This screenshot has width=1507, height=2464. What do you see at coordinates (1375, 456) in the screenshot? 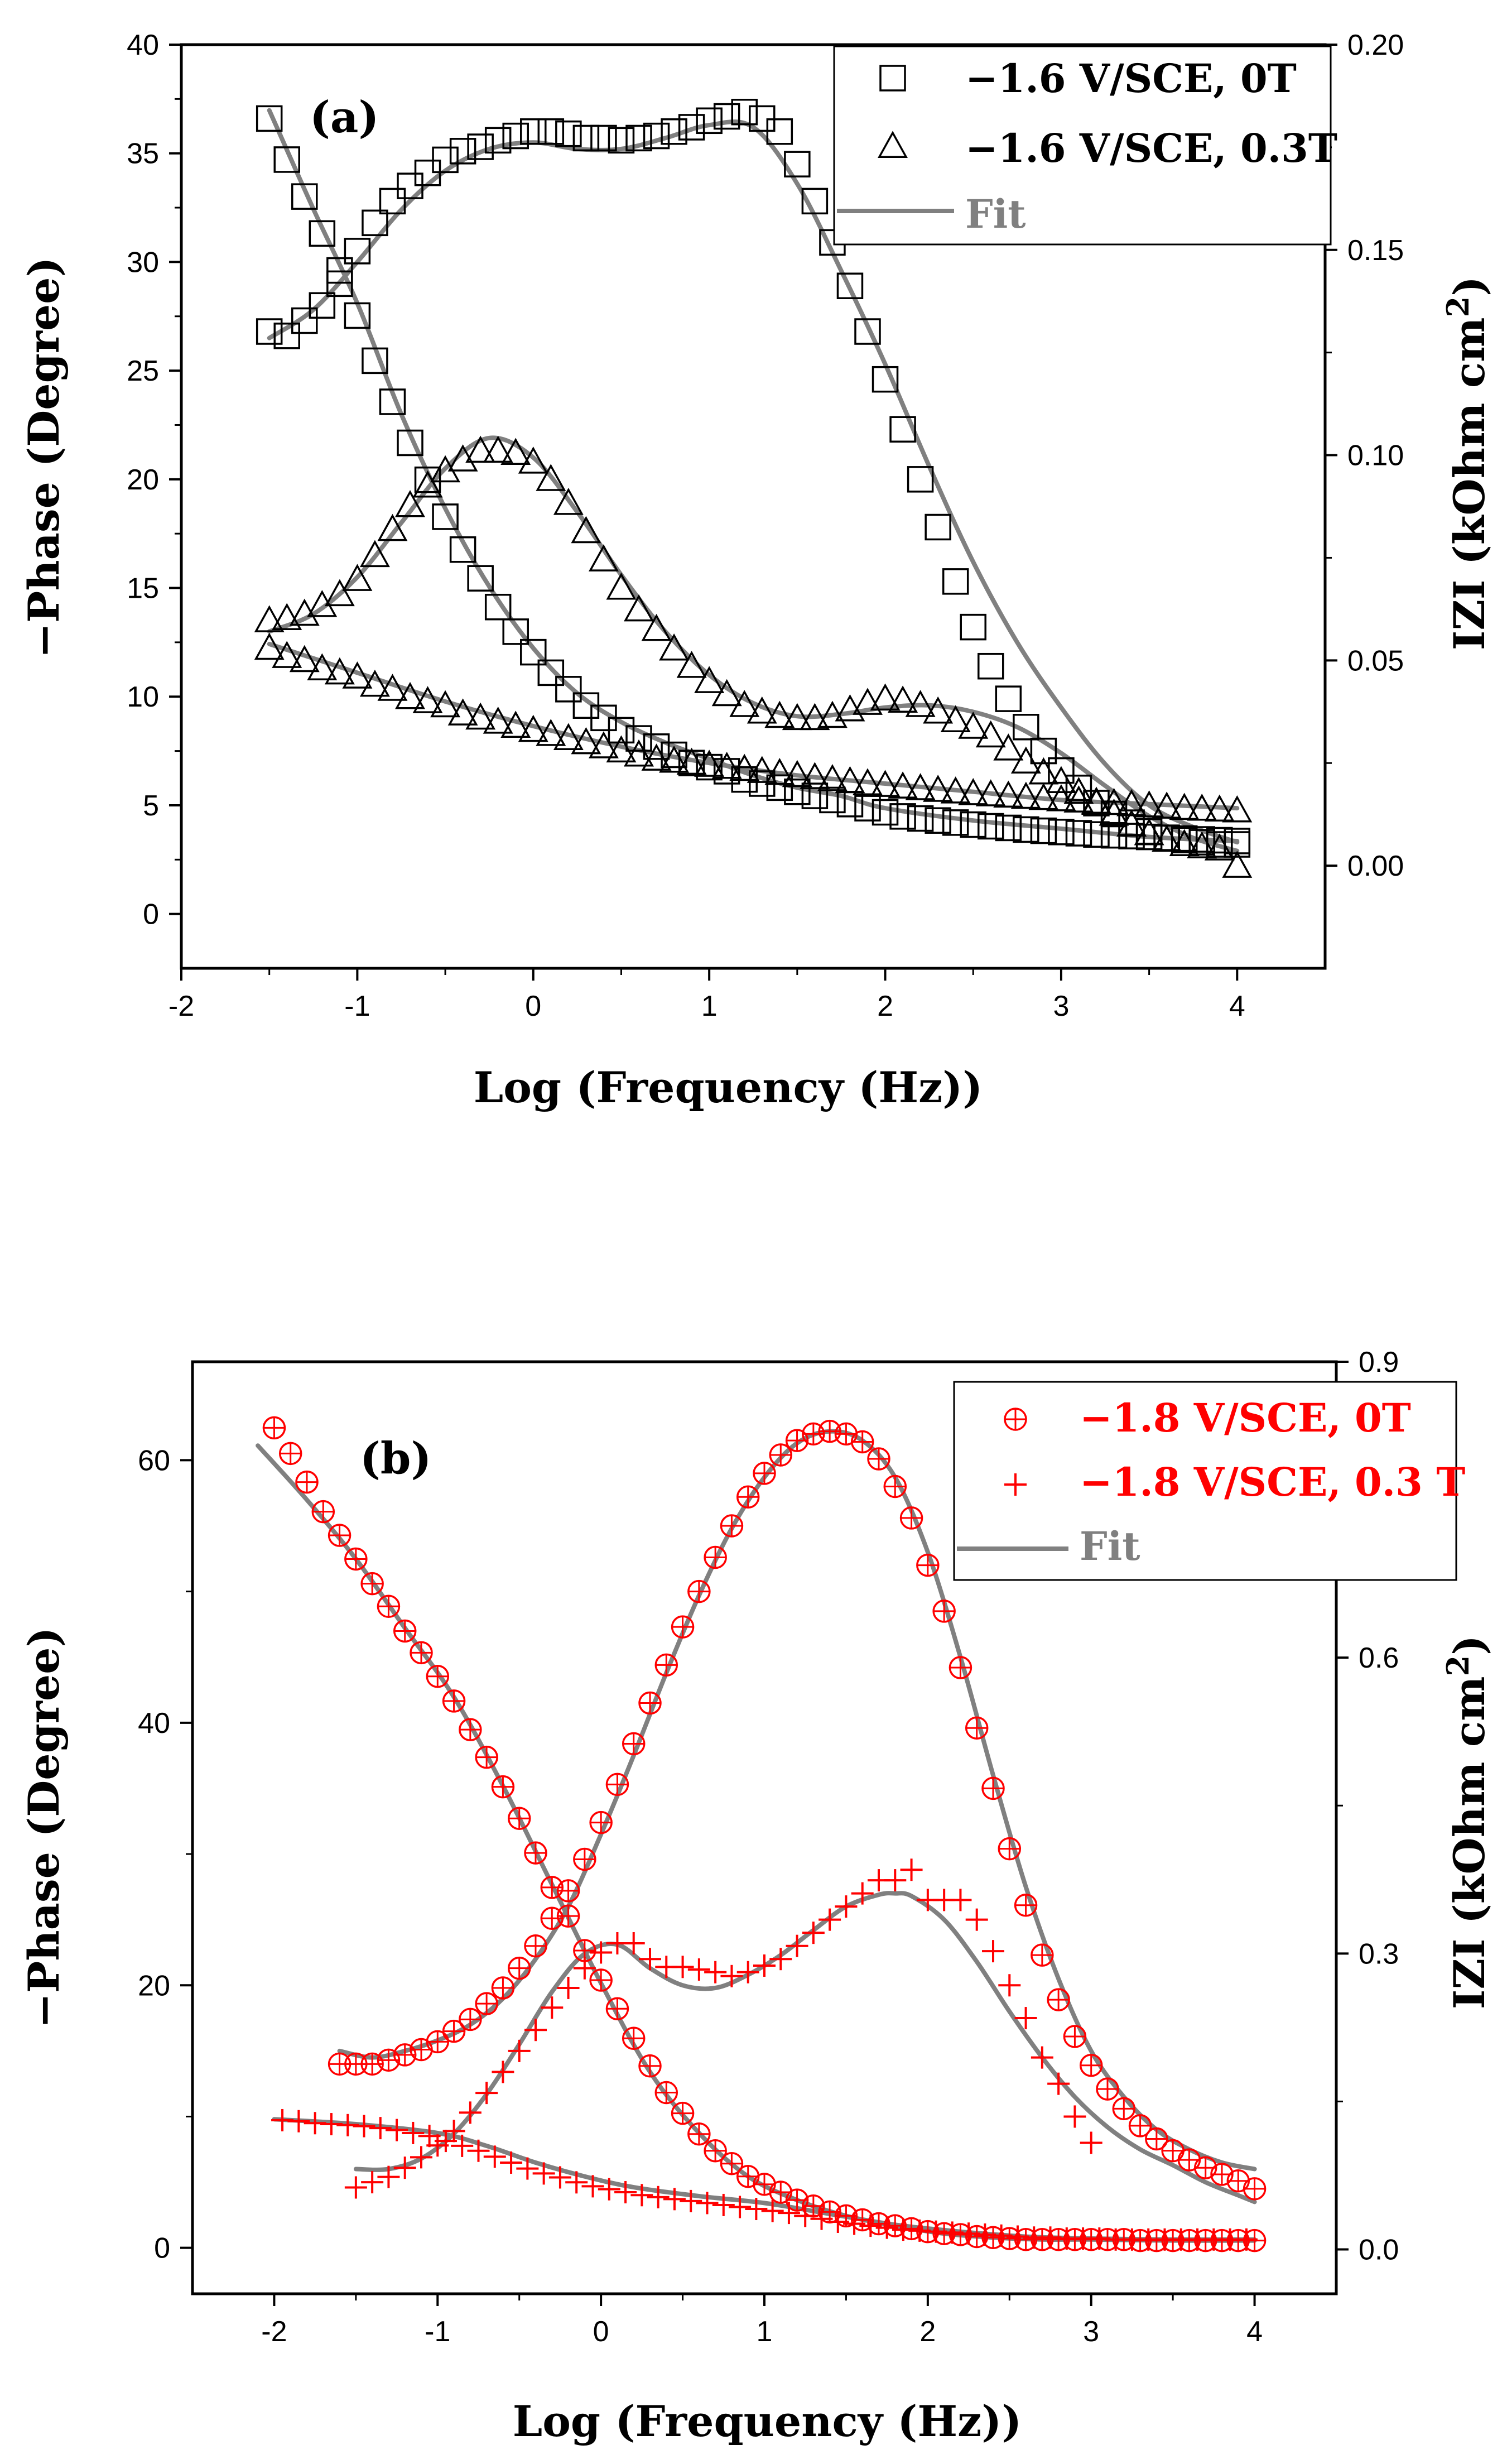
I see `y-right-tick-label-a-2: 0.10` at bounding box center [1375, 456].